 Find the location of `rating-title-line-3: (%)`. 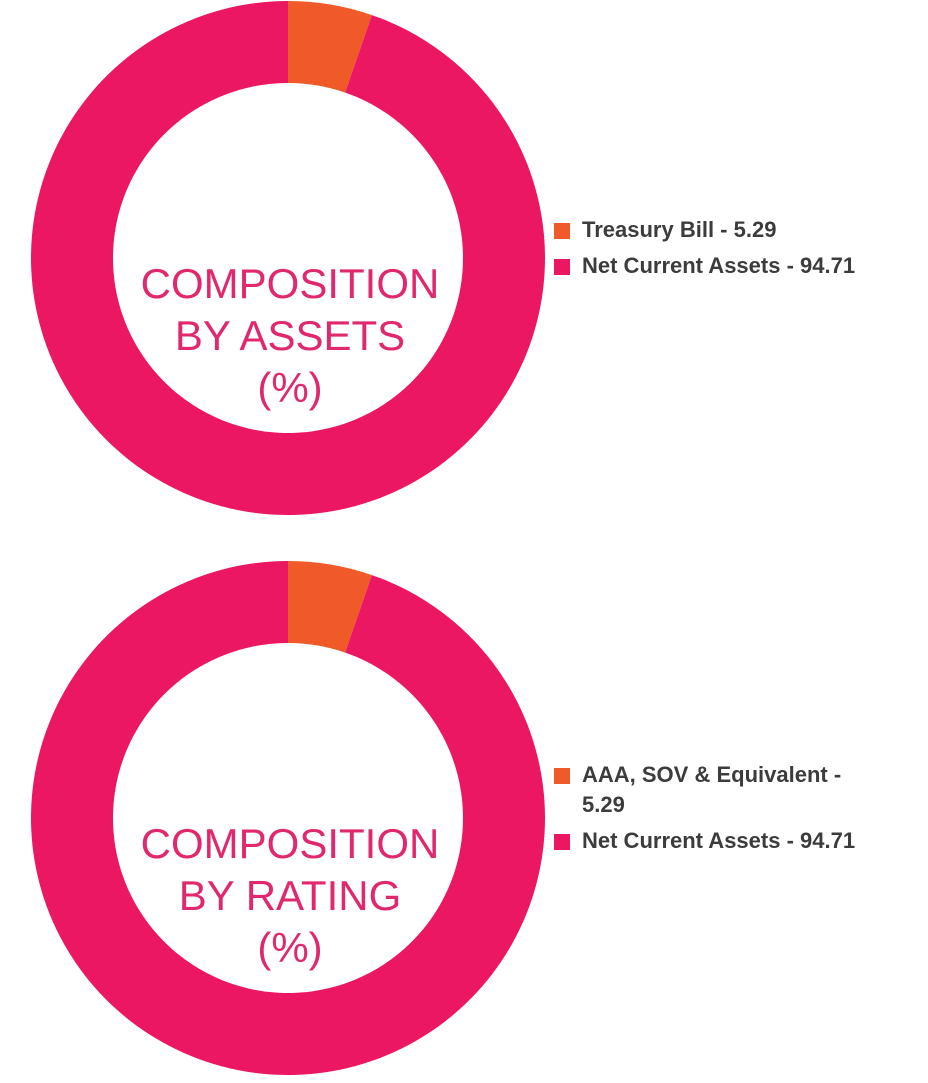

rating-title-line-3: (%) is located at coordinates (290, 947).